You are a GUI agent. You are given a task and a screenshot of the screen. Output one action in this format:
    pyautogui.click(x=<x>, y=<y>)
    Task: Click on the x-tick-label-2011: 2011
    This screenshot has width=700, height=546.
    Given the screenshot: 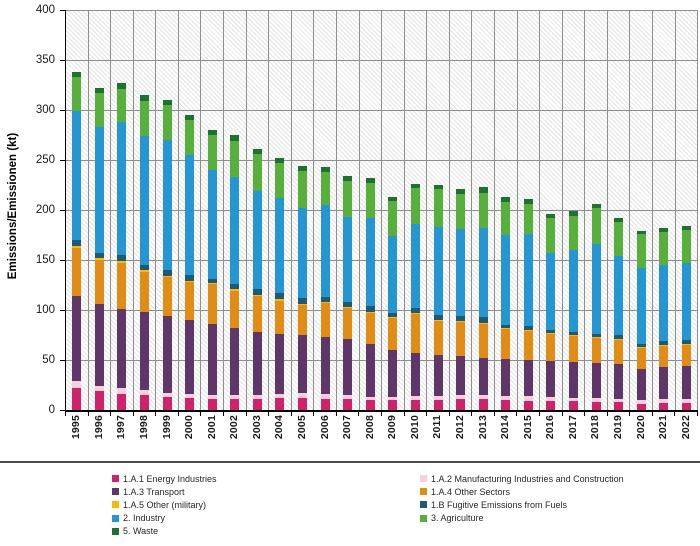 What is the action you would take?
    pyautogui.click(x=437, y=427)
    